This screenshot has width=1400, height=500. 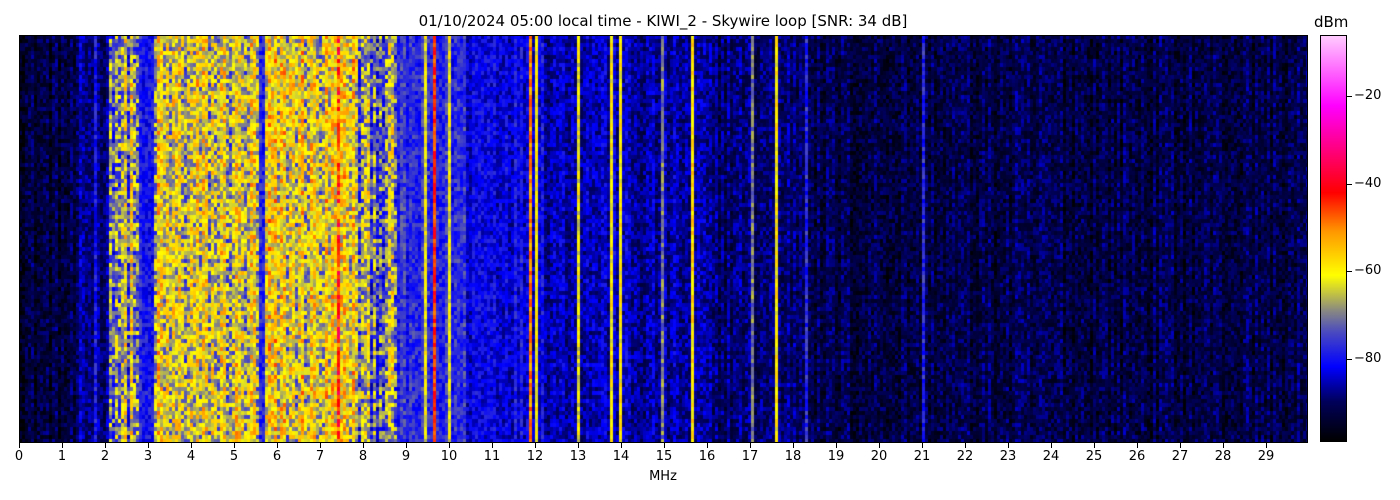 I want to click on x-tick-label: 25, so click(x=1094, y=456).